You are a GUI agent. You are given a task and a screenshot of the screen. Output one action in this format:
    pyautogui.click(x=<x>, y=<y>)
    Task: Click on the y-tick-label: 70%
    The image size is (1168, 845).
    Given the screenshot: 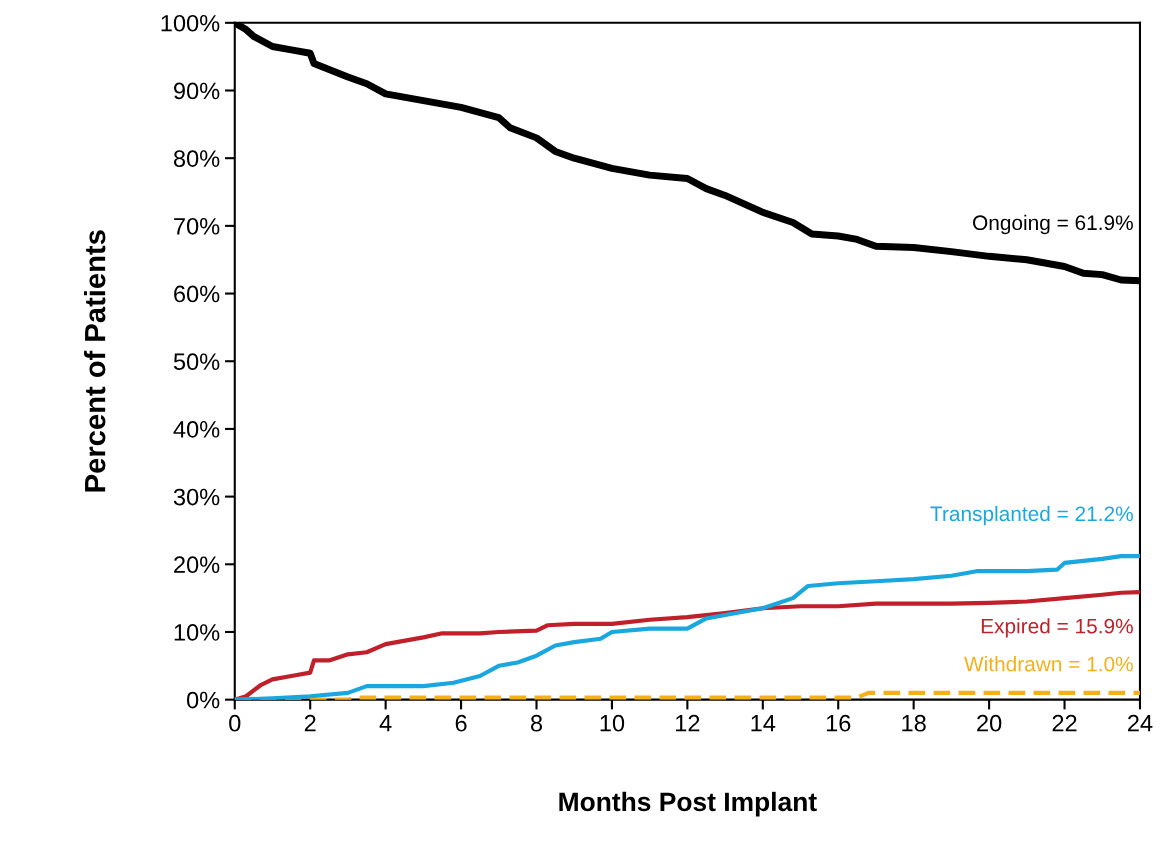 What is the action you would take?
    pyautogui.click(x=197, y=226)
    